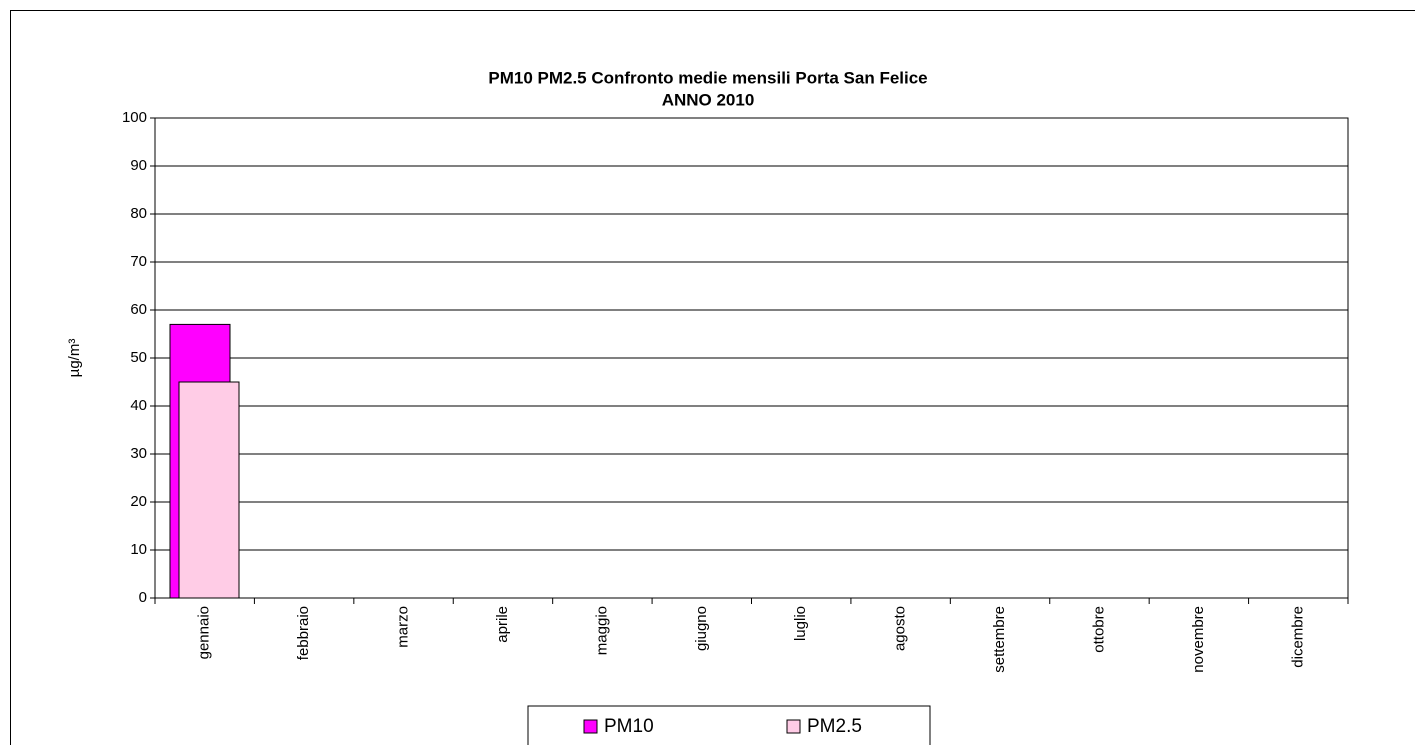  Describe the element at coordinates (1198, 639) in the screenshot. I see `x-tick-label: novembre` at that location.